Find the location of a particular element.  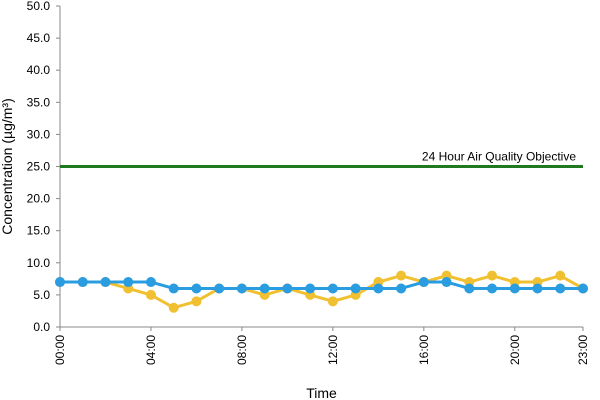

series-1-line is located at coordinates (322, 292).